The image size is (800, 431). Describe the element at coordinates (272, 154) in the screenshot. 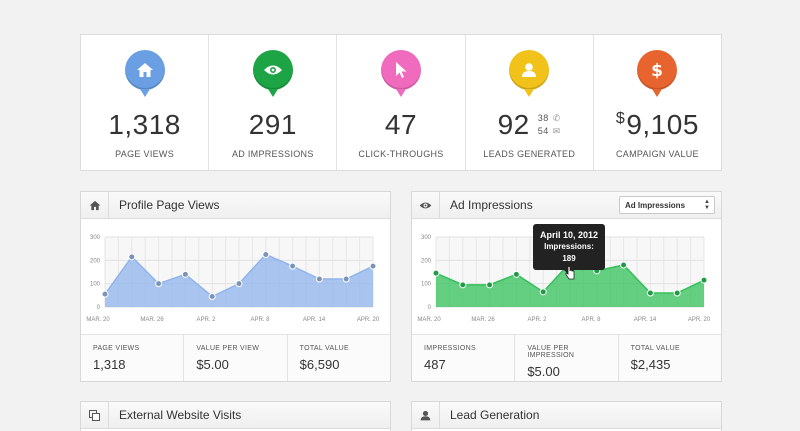

I see `stat-label: AD IMPRESSIONS` at that location.